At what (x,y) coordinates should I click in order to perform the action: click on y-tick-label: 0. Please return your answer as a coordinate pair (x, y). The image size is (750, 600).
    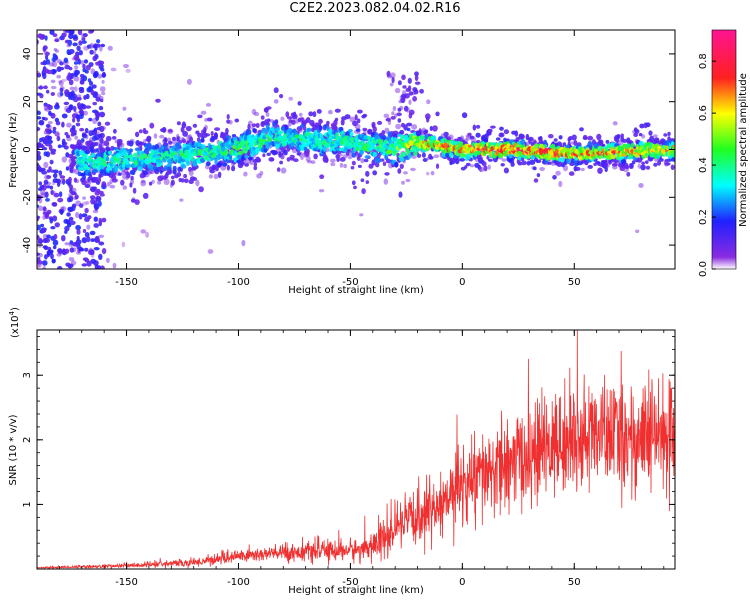
    Looking at the image, I should click on (27, 149).